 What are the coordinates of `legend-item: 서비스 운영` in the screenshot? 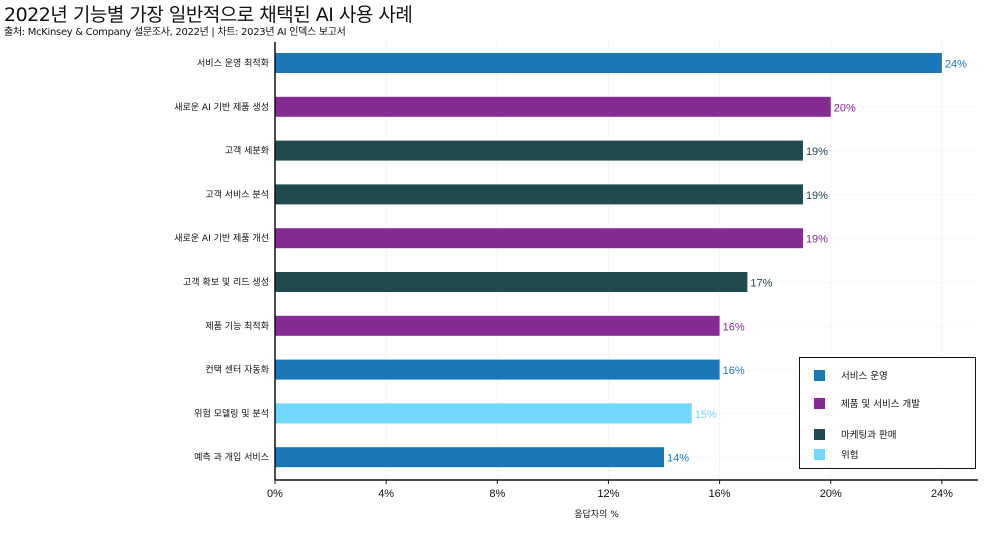 It's located at (851, 375).